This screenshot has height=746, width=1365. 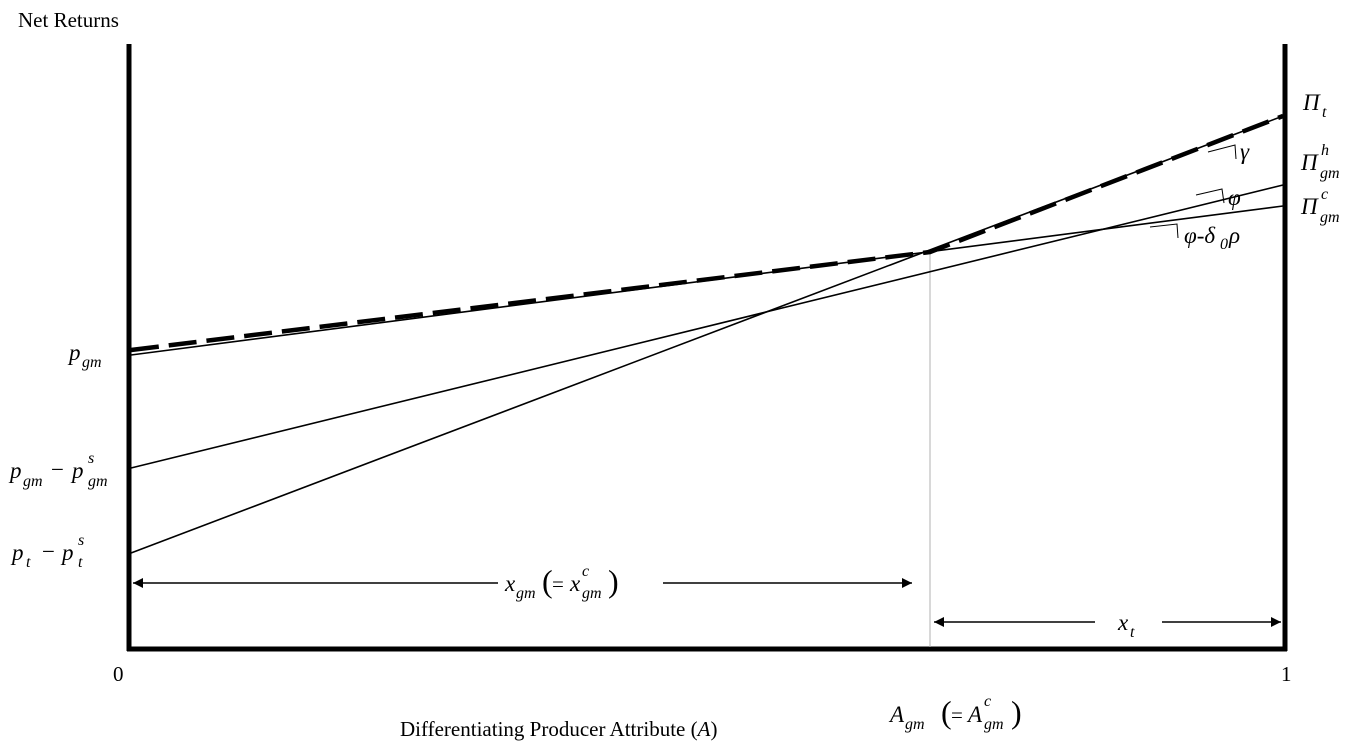 I want to click on slope-mark-phi-delta-rho, so click(x=1164, y=231).